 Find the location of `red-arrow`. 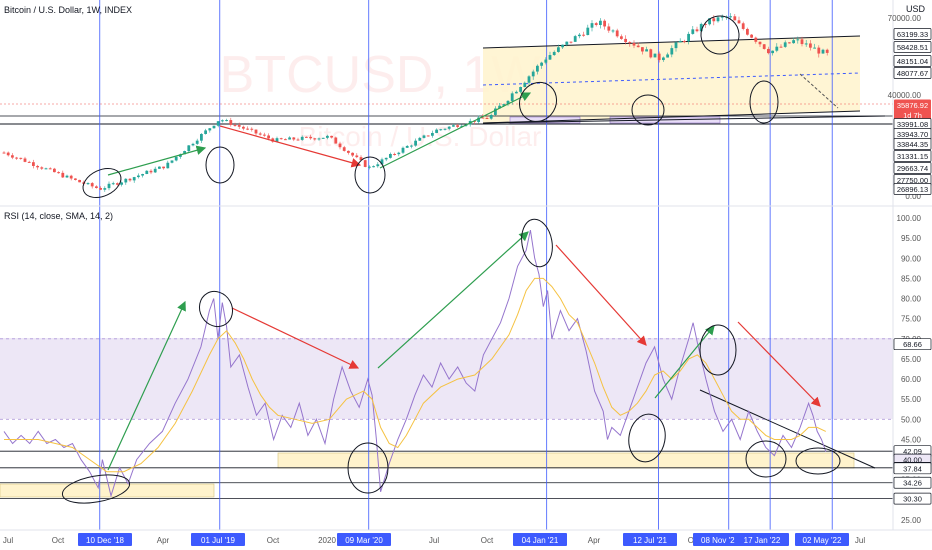

red-arrow is located at coordinates (779, 364).